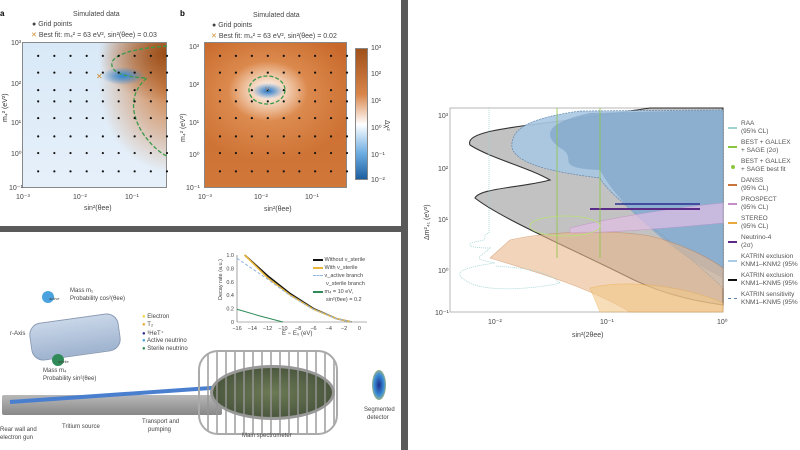 The width and height of the screenshot is (800, 450). I want to click on active-prob-label: Probability cos²(θee), so click(98, 299).